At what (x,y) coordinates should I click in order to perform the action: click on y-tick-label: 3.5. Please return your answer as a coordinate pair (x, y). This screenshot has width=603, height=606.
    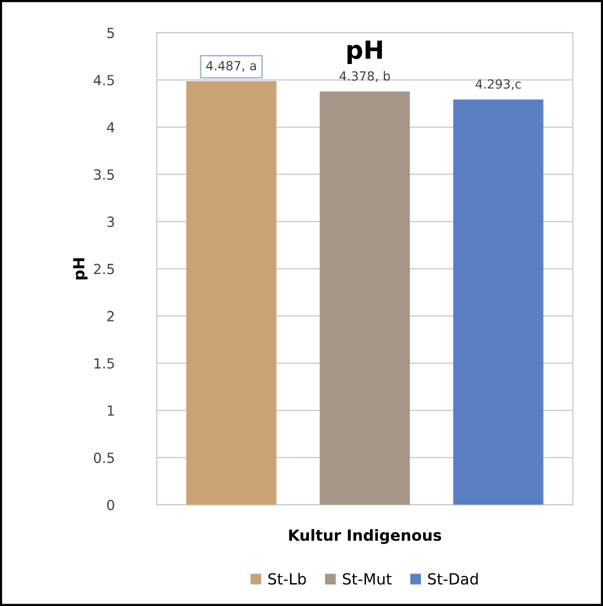
    Looking at the image, I should click on (104, 174).